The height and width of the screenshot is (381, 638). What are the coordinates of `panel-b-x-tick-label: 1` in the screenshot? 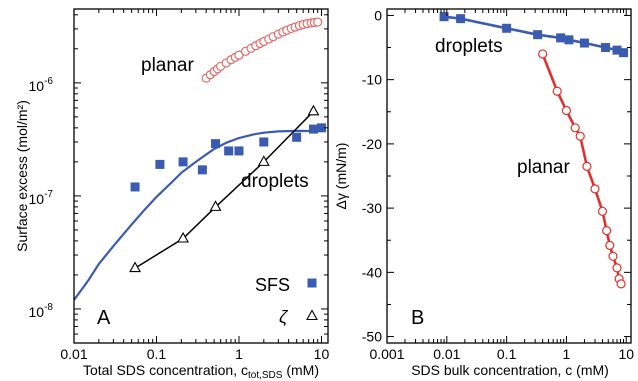 It's located at (567, 354).